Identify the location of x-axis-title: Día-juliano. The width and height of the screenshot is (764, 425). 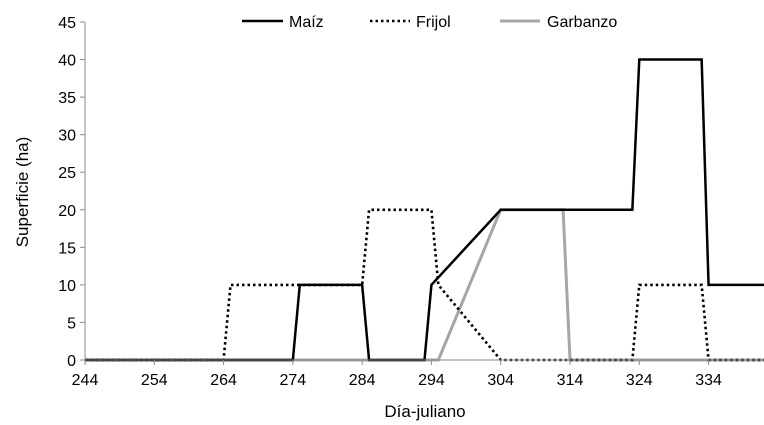
(424, 411).